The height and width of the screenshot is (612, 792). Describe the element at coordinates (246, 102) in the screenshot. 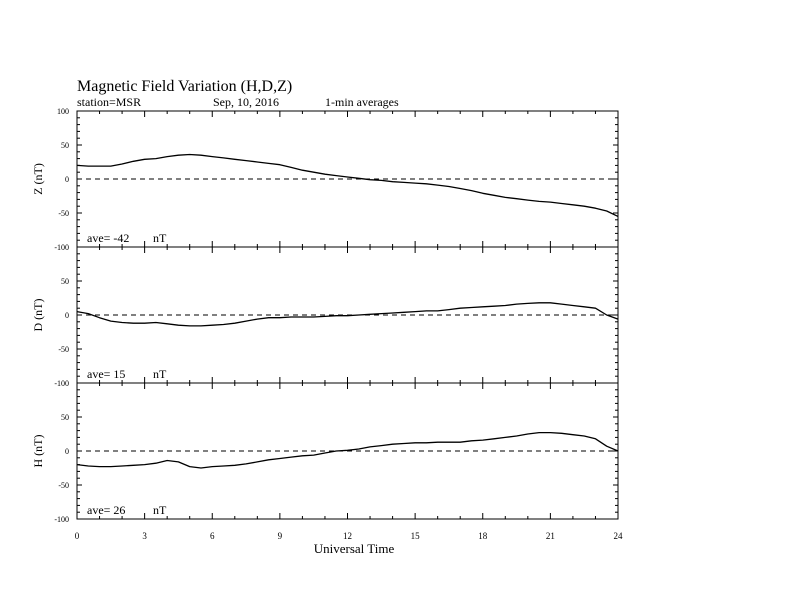

I see `date-label: Sep, 10, 2016` at that location.